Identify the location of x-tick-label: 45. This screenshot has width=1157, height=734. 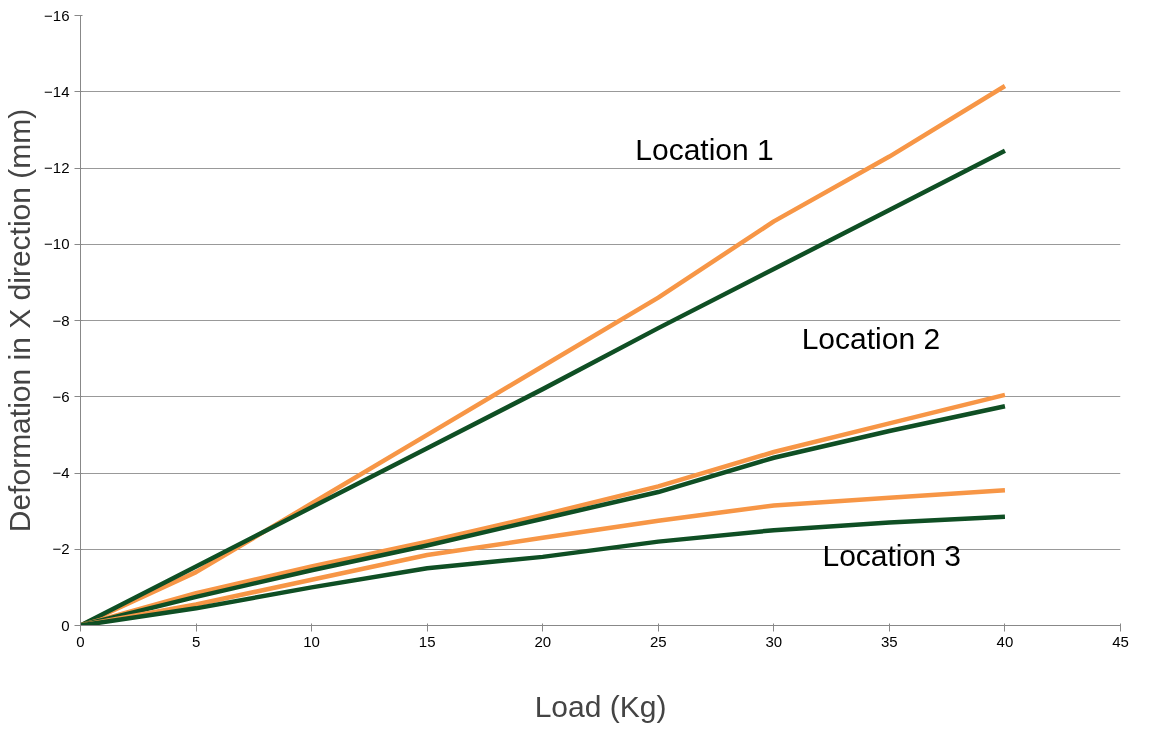
(1120, 641).